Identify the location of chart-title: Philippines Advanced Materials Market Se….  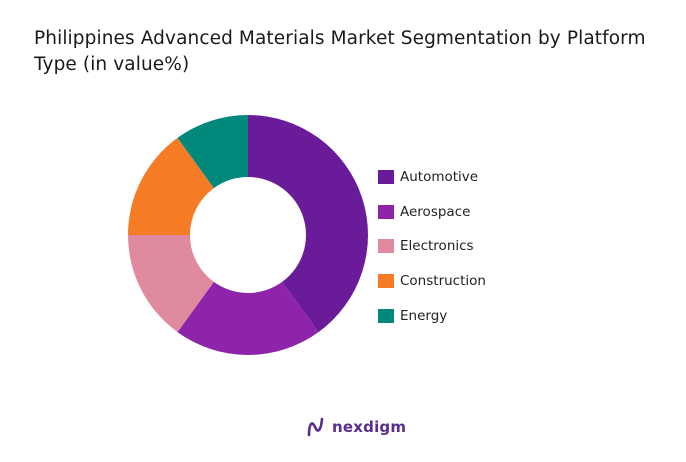
(340, 51).